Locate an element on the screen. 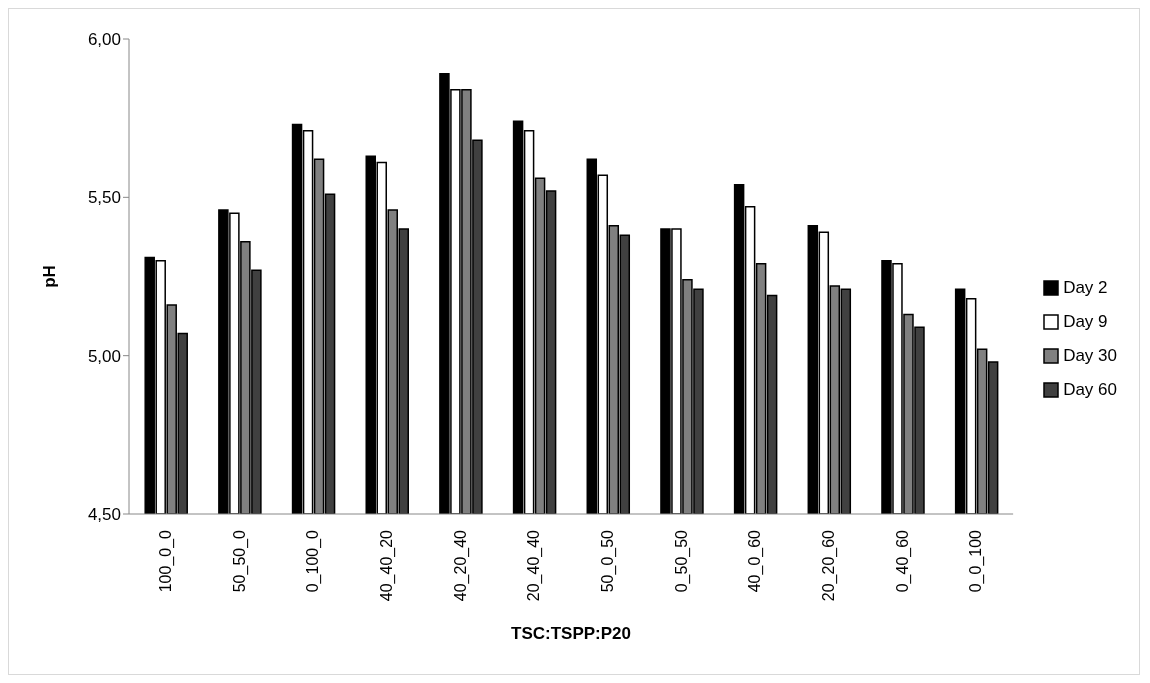  y-tick-label: 5,00 is located at coordinates (104, 356).